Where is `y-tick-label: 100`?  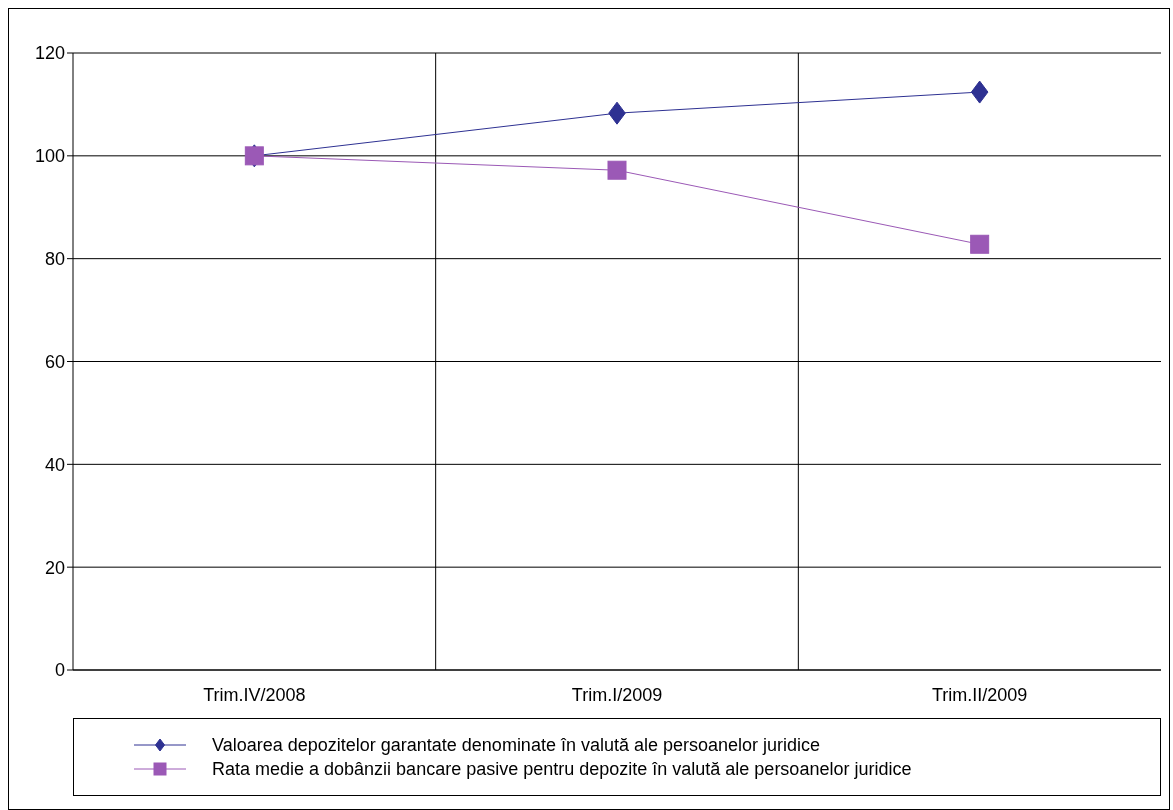
y-tick-label: 100 is located at coordinates (49, 156).